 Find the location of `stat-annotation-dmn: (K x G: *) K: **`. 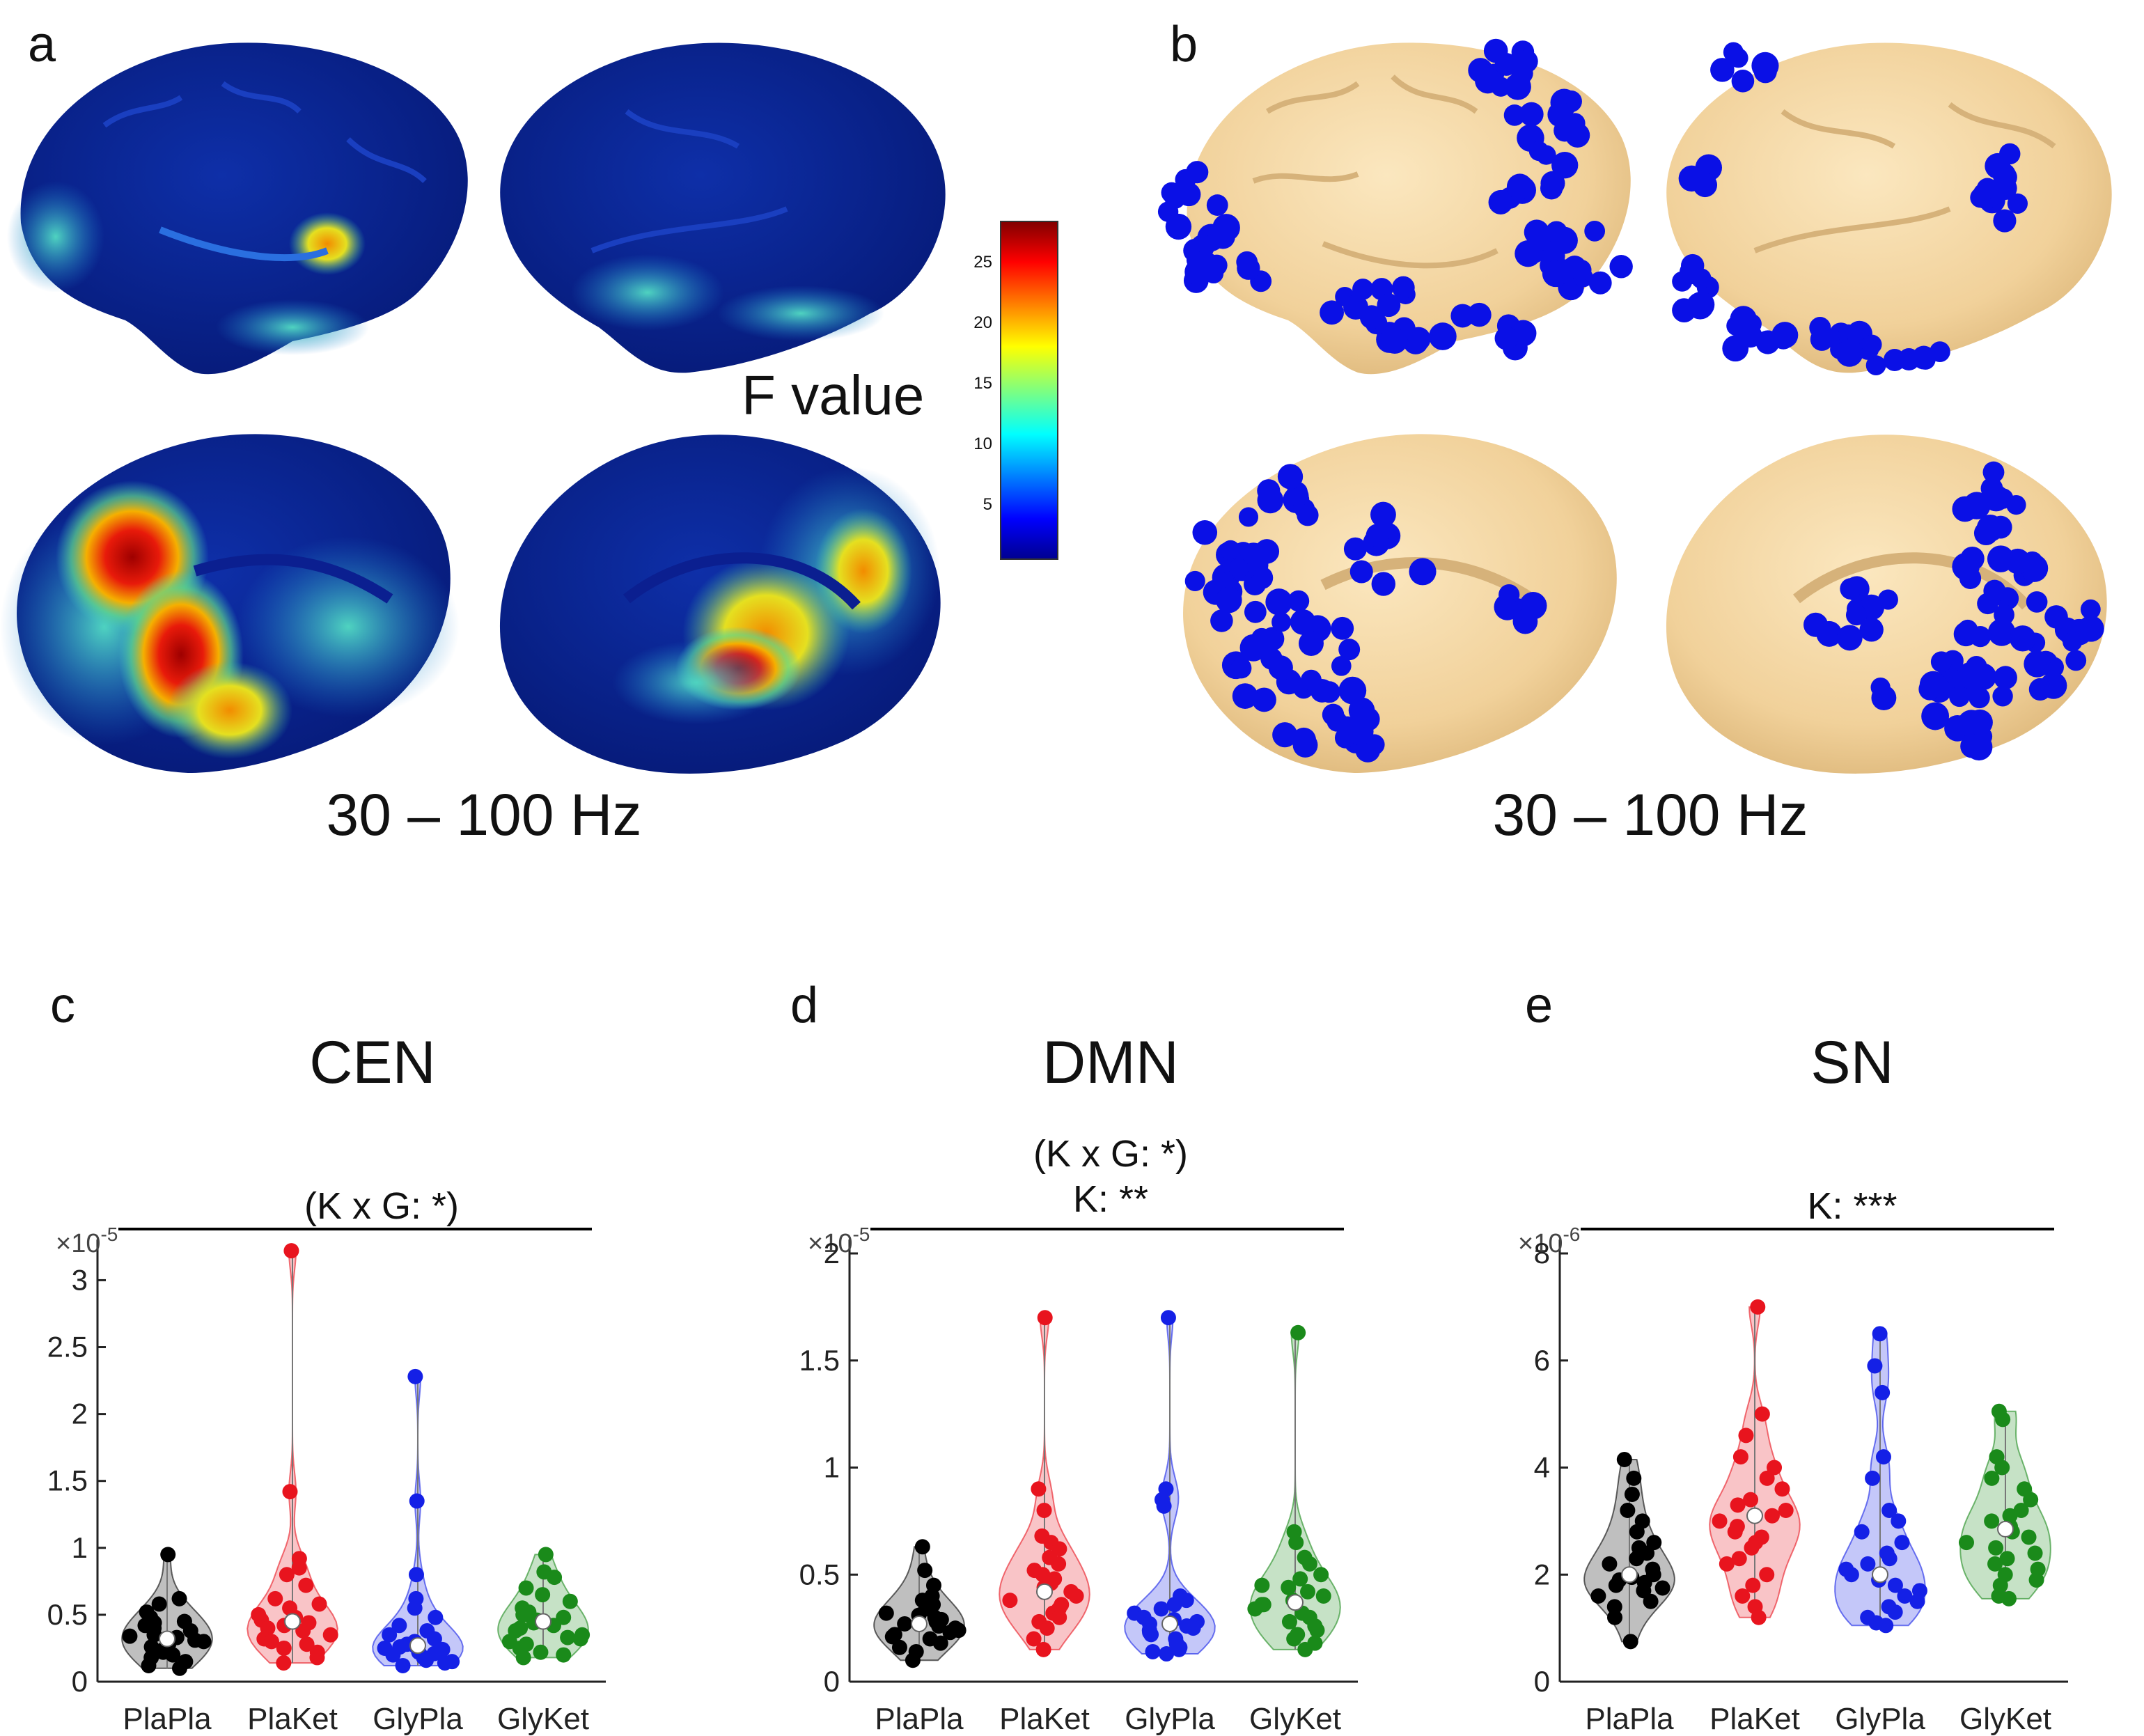

stat-annotation-dmn: (K x G: *) K: ** is located at coordinates (1111, 1177).